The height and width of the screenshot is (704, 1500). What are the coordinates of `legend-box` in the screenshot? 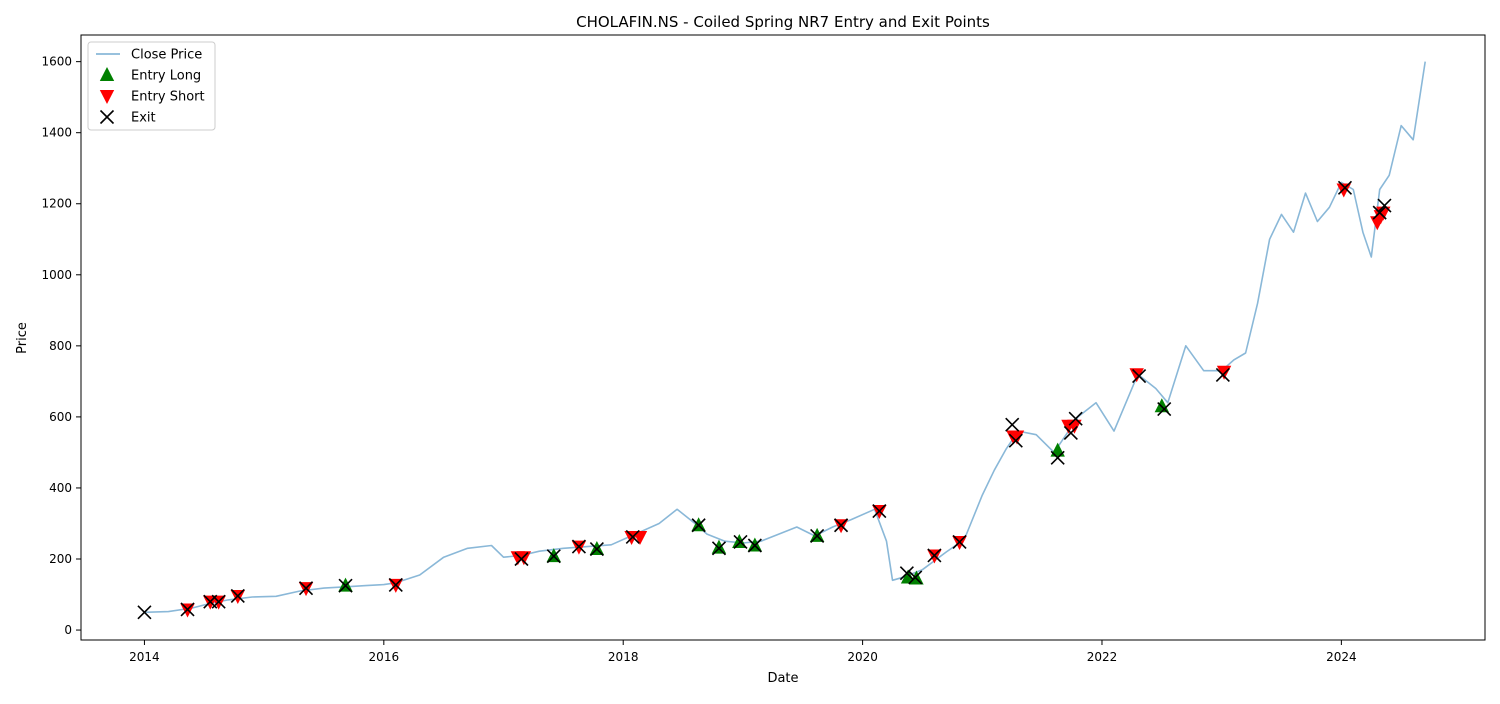 It's located at (151, 86).